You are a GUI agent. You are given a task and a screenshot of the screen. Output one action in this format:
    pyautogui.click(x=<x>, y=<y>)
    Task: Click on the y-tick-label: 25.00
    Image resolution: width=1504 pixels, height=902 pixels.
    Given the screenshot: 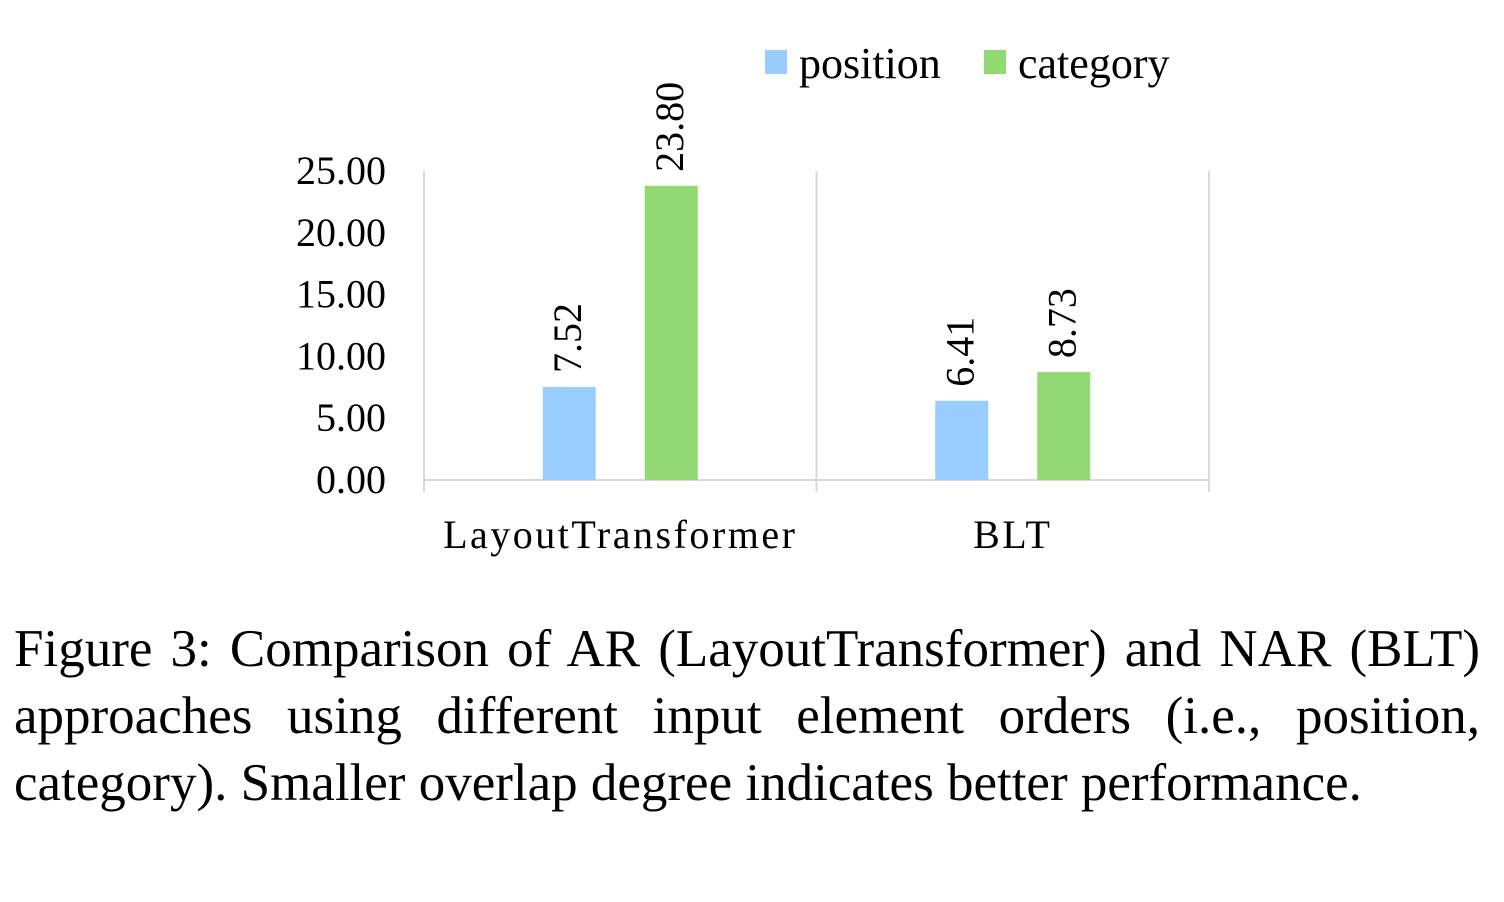 What is the action you would take?
    pyautogui.click(x=341, y=170)
    